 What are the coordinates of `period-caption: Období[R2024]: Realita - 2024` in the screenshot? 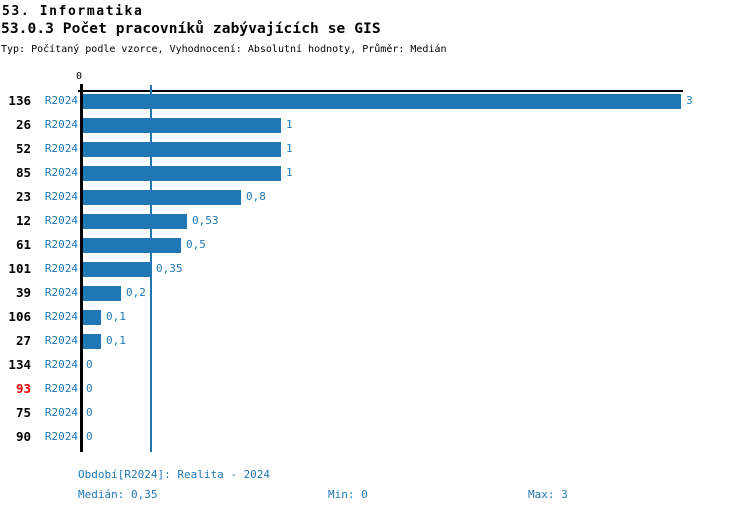 It's located at (174, 474).